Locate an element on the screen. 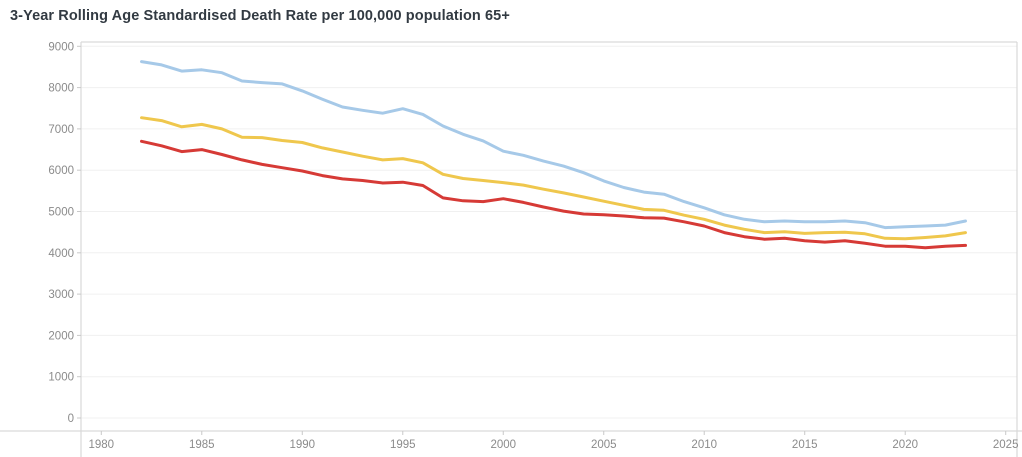 Image resolution: width=1022 pixels, height=457 pixels. x-tick-label: 1985 is located at coordinates (202, 445).